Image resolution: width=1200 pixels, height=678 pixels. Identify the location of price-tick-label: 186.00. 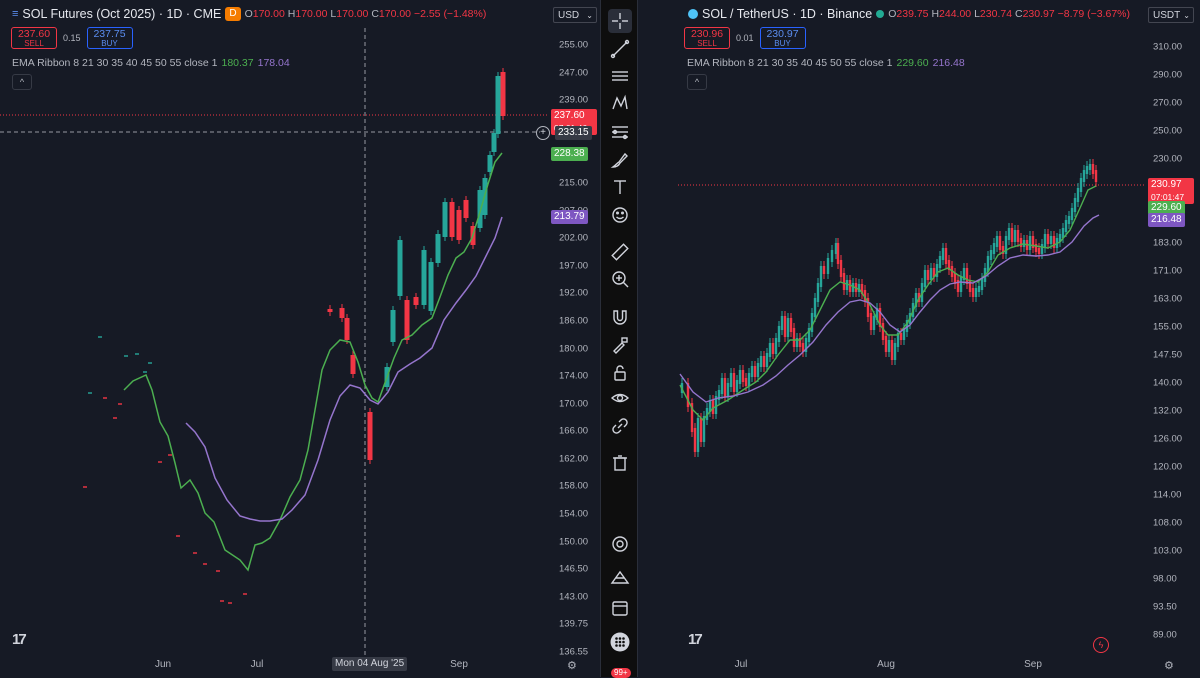
(574, 321).